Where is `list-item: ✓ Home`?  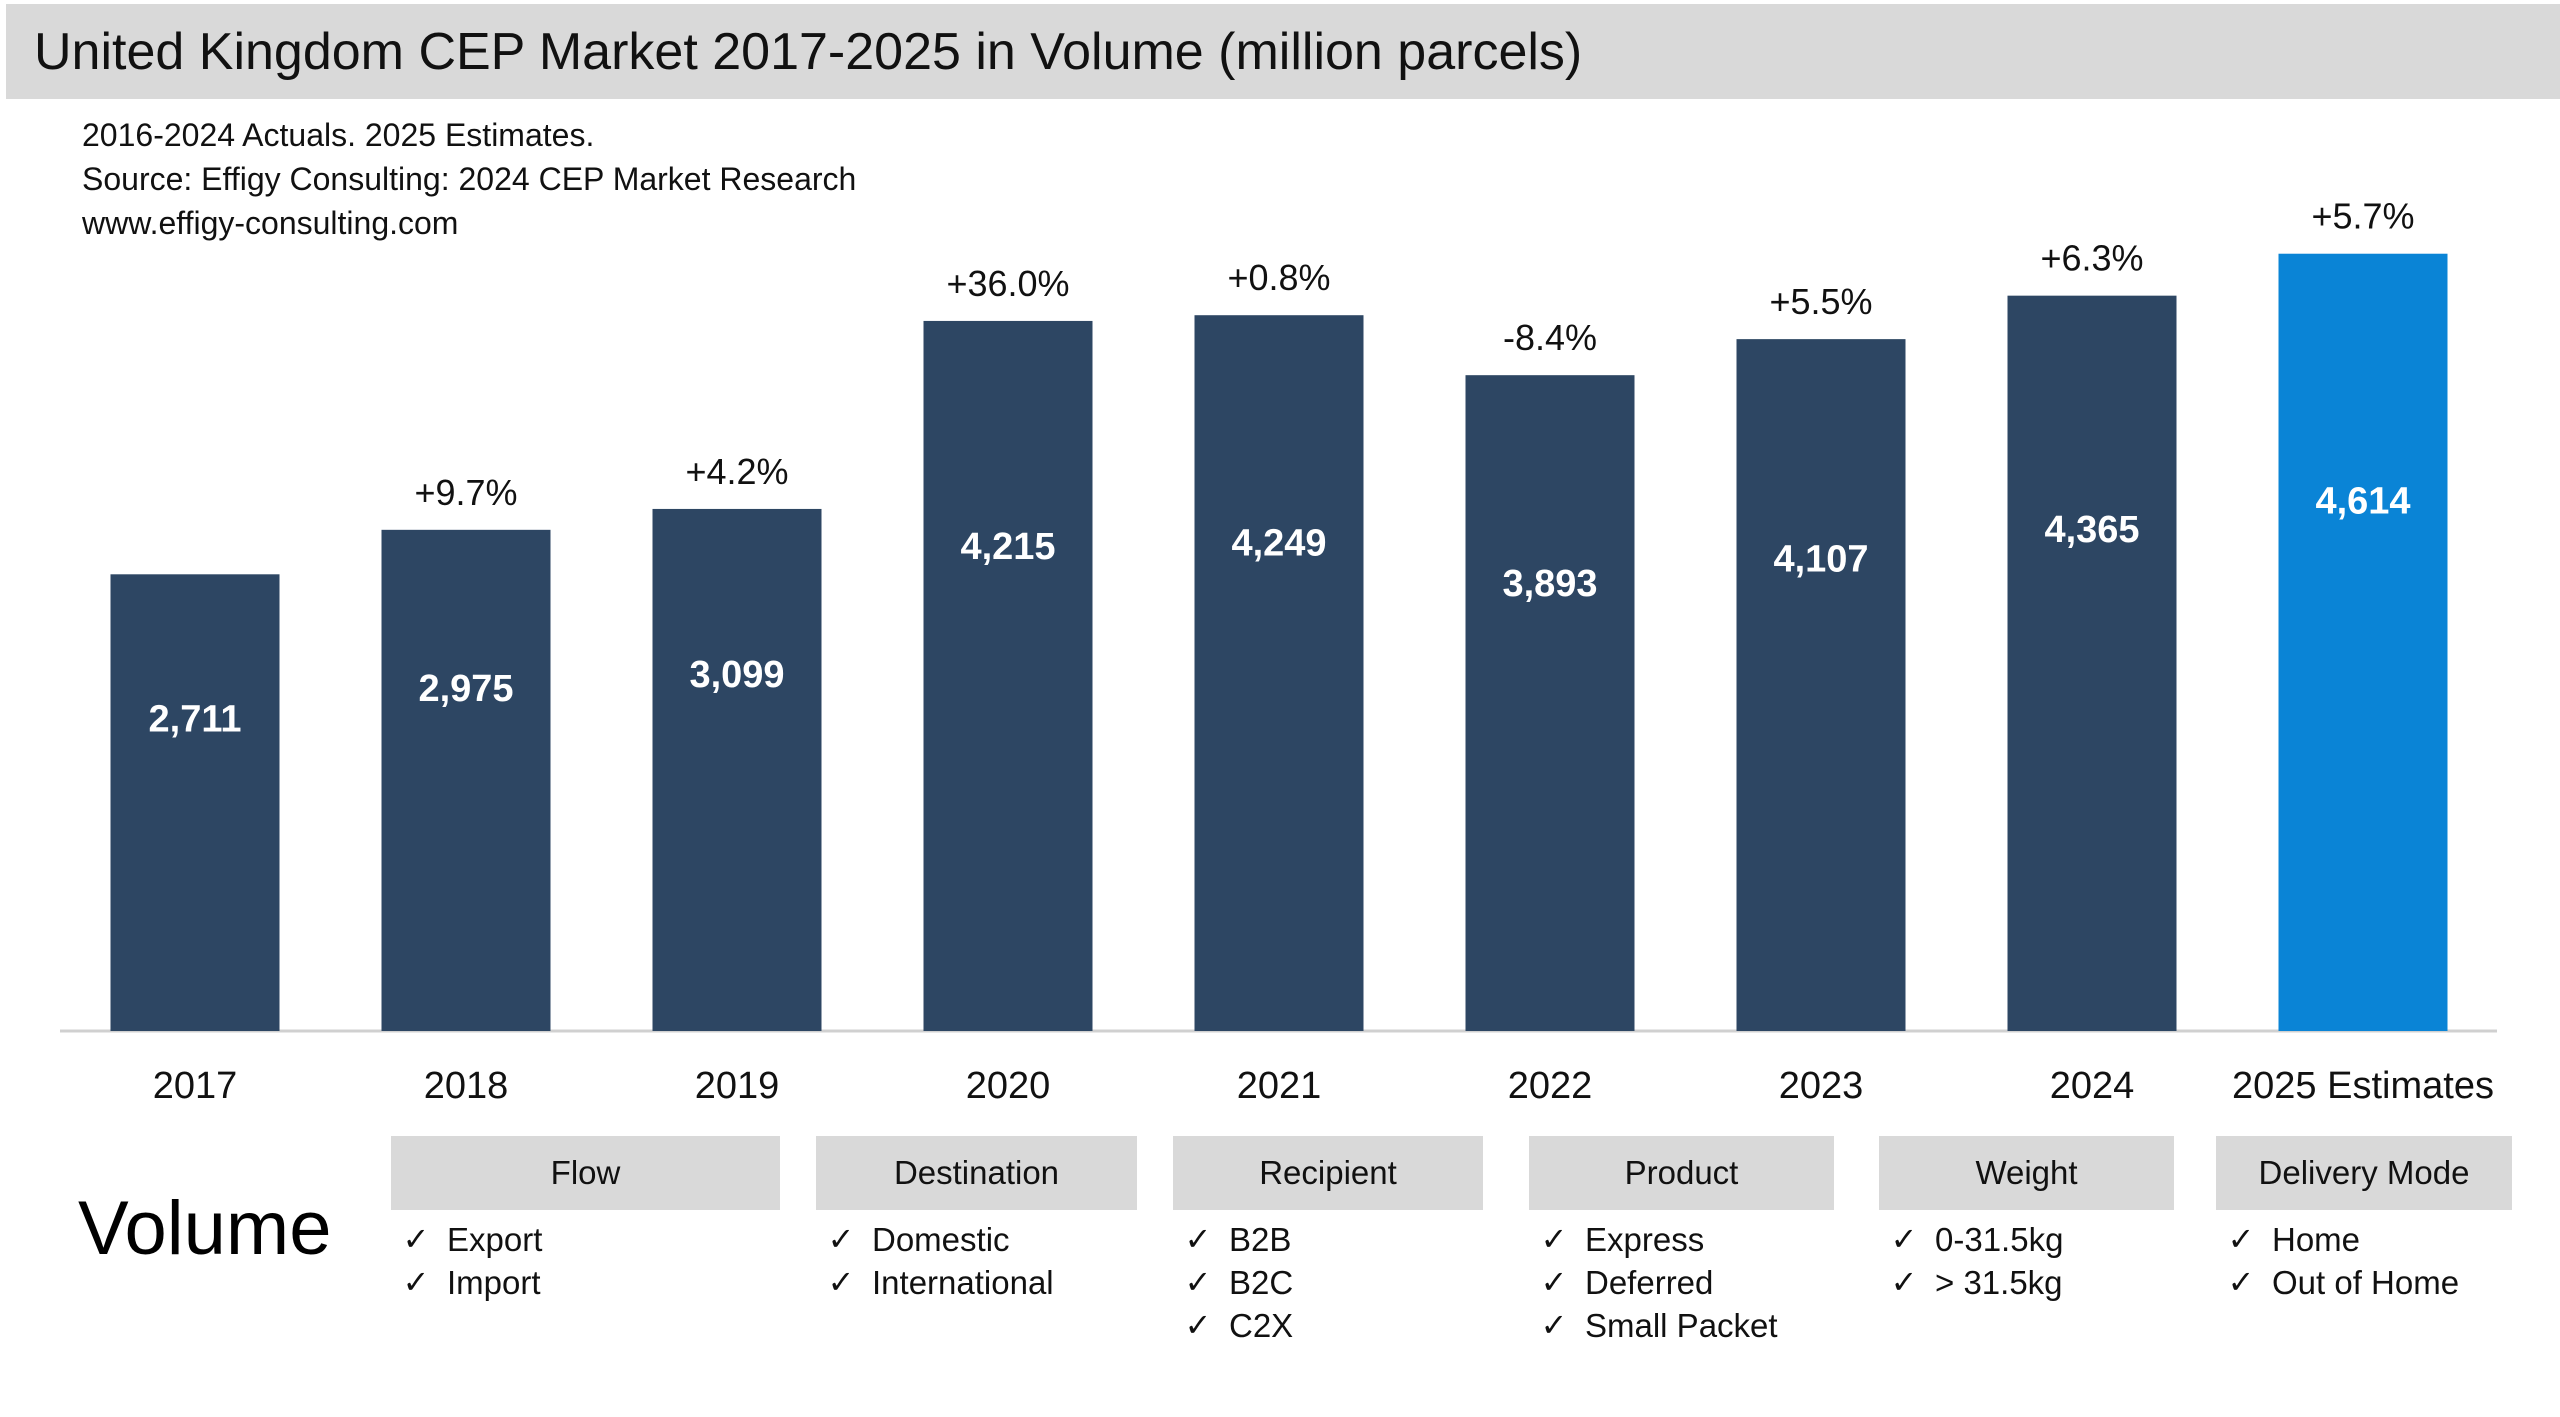 list-item: ✓ Home is located at coordinates (2364, 1239).